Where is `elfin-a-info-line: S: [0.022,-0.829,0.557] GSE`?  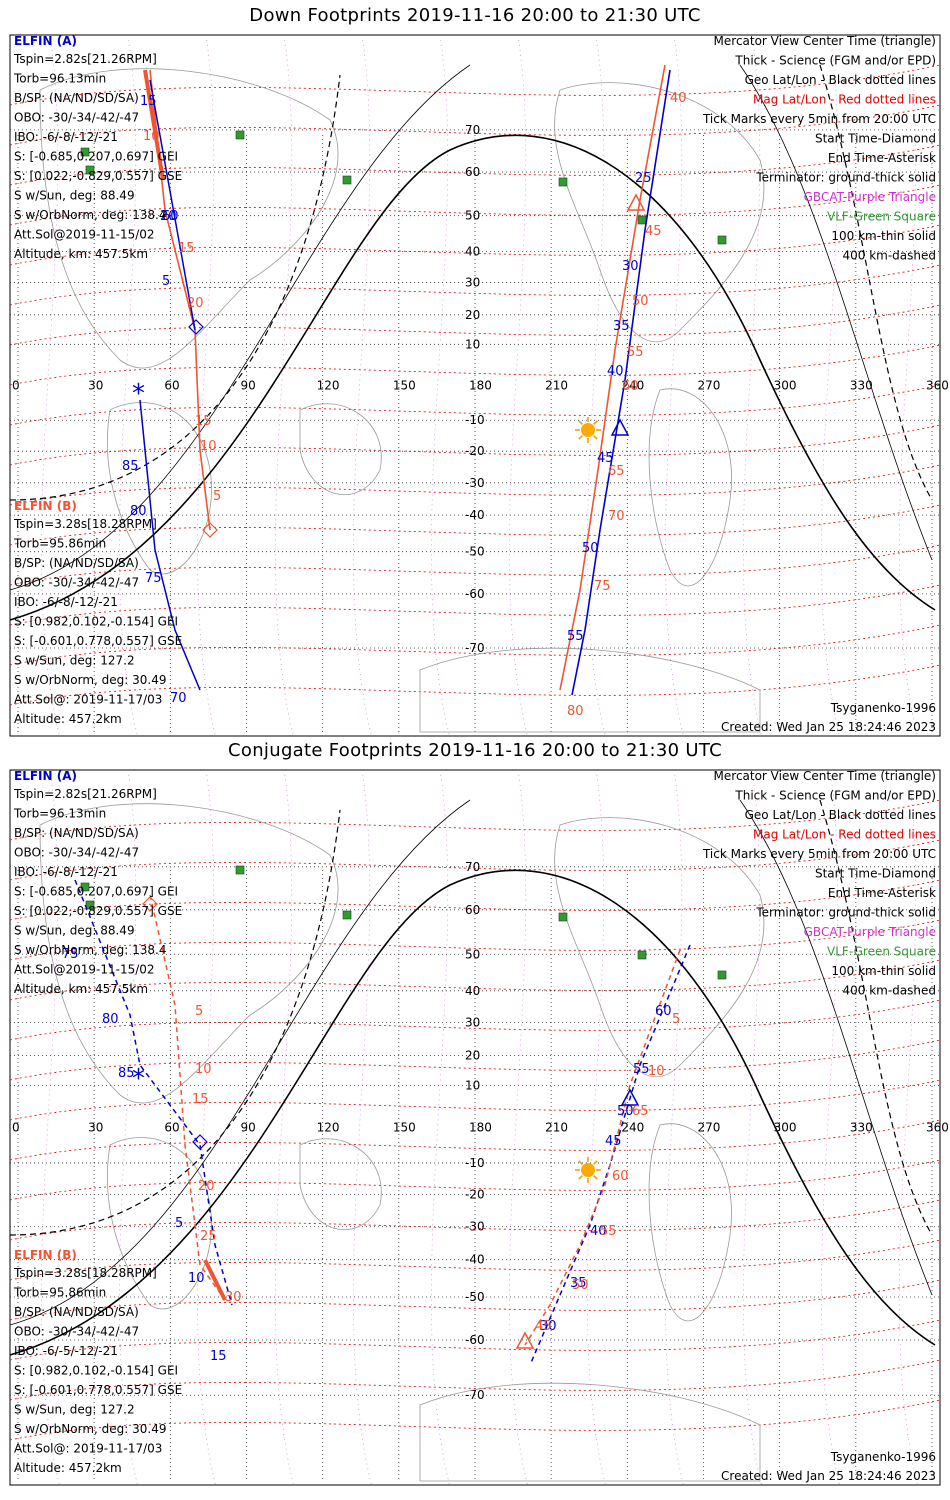
elfin-a-info-line: S: [0.022,-0.829,0.557] GSE is located at coordinates (98, 911).